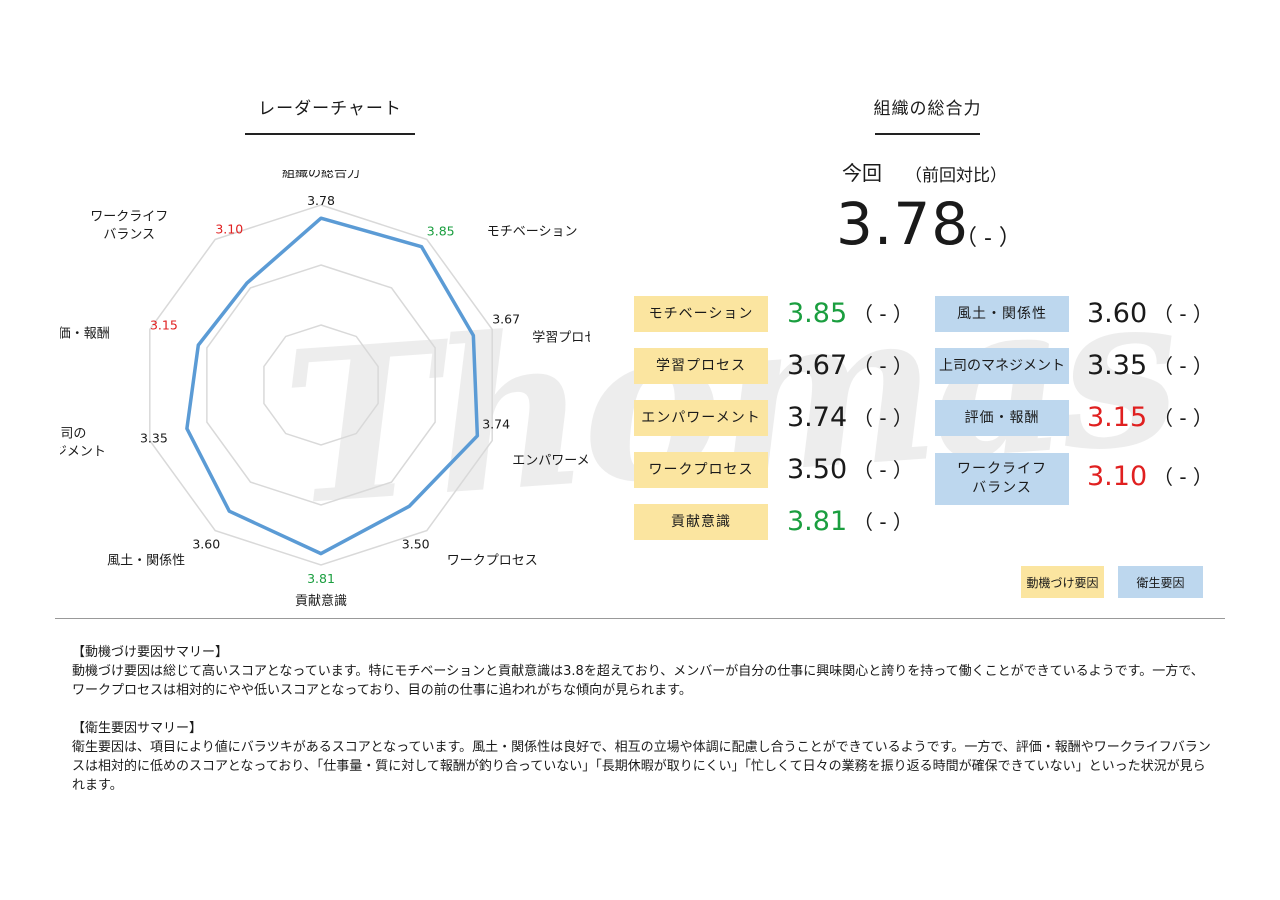  Describe the element at coordinates (1002, 366) in the screenshot. I see `factor-label: 上司のマネジメント` at that location.